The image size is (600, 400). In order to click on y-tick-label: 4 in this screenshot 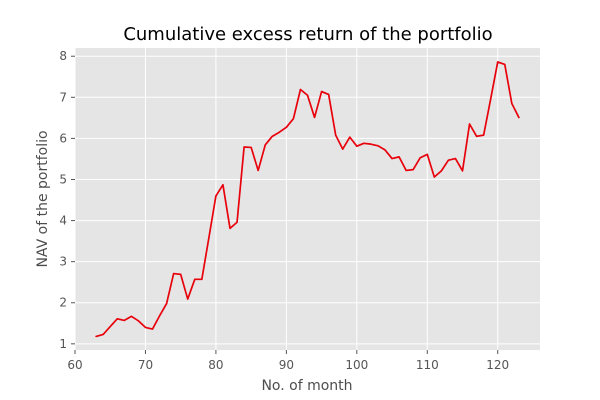, I will do `click(63, 221)`.